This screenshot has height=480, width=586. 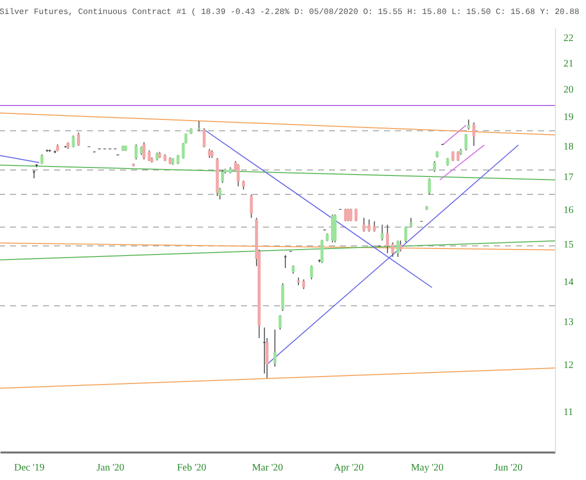 I want to click on y-tick-label: 17, so click(x=569, y=178).